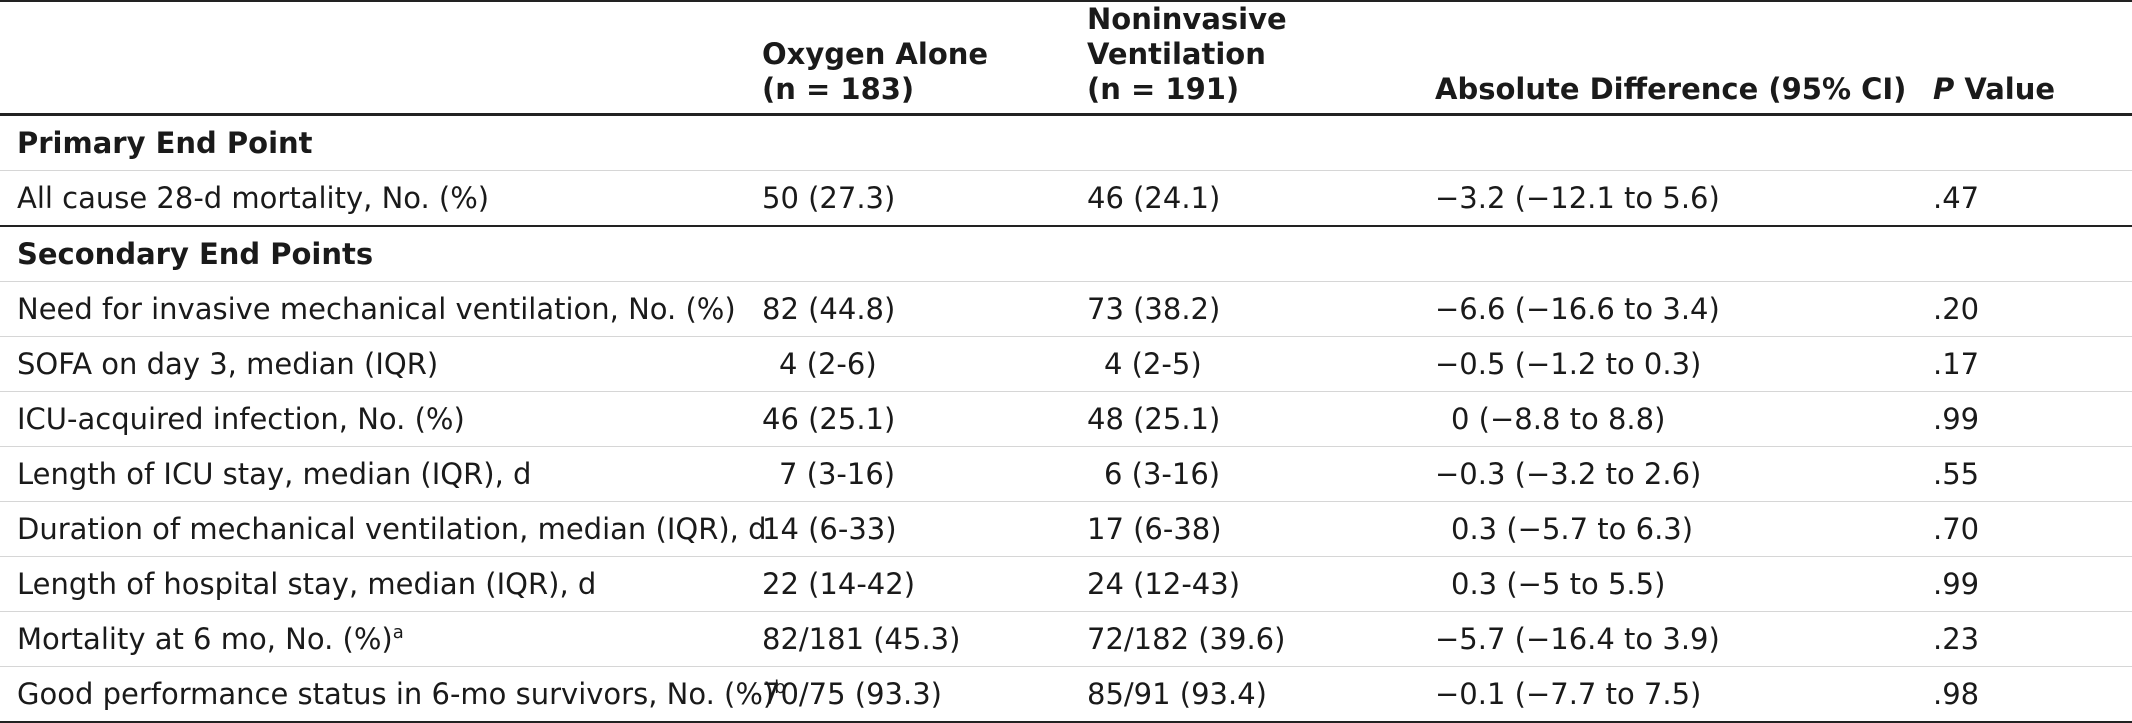  What do you see at coordinates (1684, 419) in the screenshot?
I see `cell-difference: 0 (−8.8 to 8.8)` at bounding box center [1684, 419].